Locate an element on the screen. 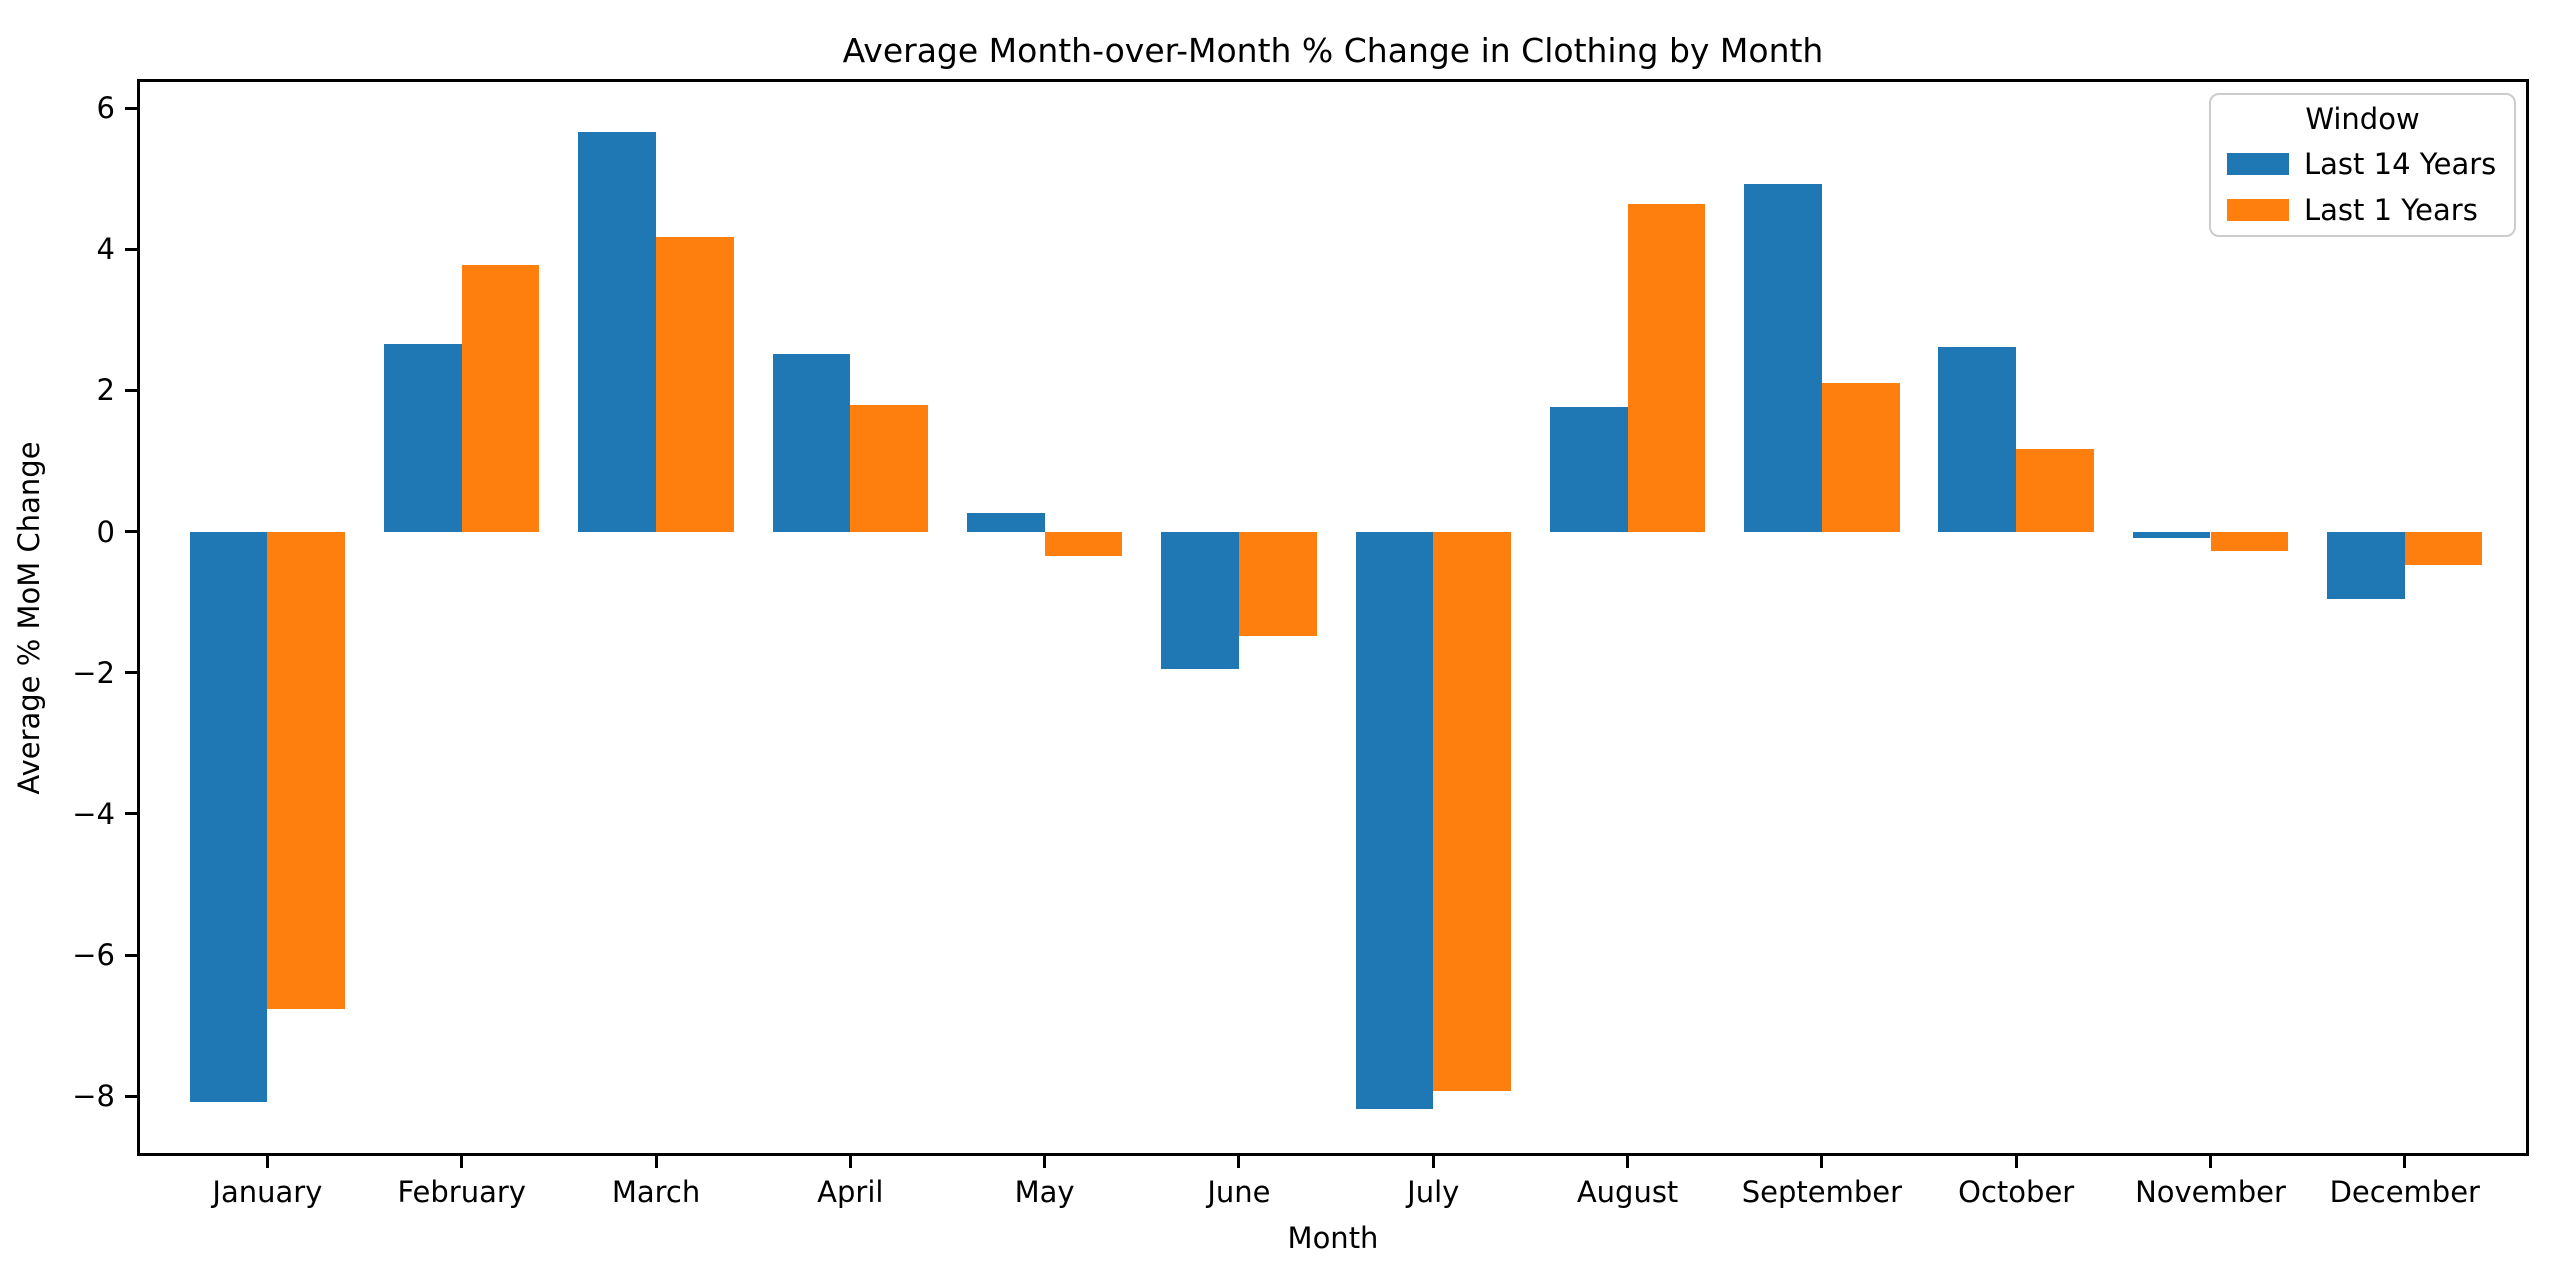 The height and width of the screenshot is (1280, 2560). x-tick-february is located at coordinates (462, 1162).